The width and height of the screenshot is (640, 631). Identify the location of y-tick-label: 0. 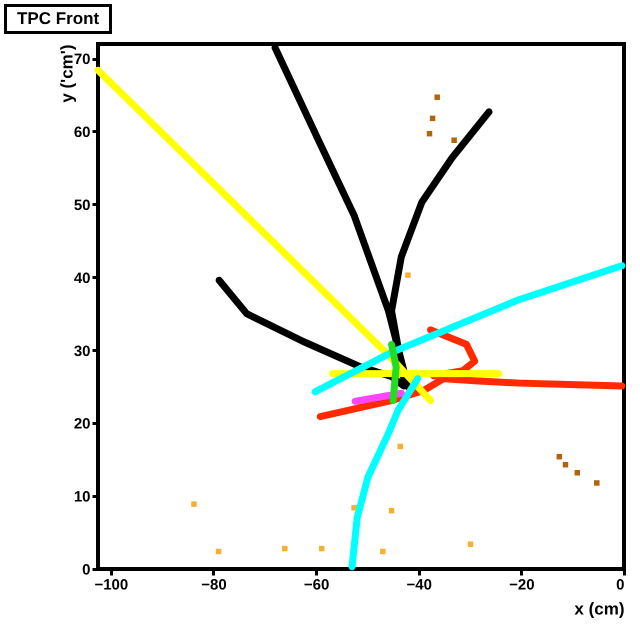
(86, 570).